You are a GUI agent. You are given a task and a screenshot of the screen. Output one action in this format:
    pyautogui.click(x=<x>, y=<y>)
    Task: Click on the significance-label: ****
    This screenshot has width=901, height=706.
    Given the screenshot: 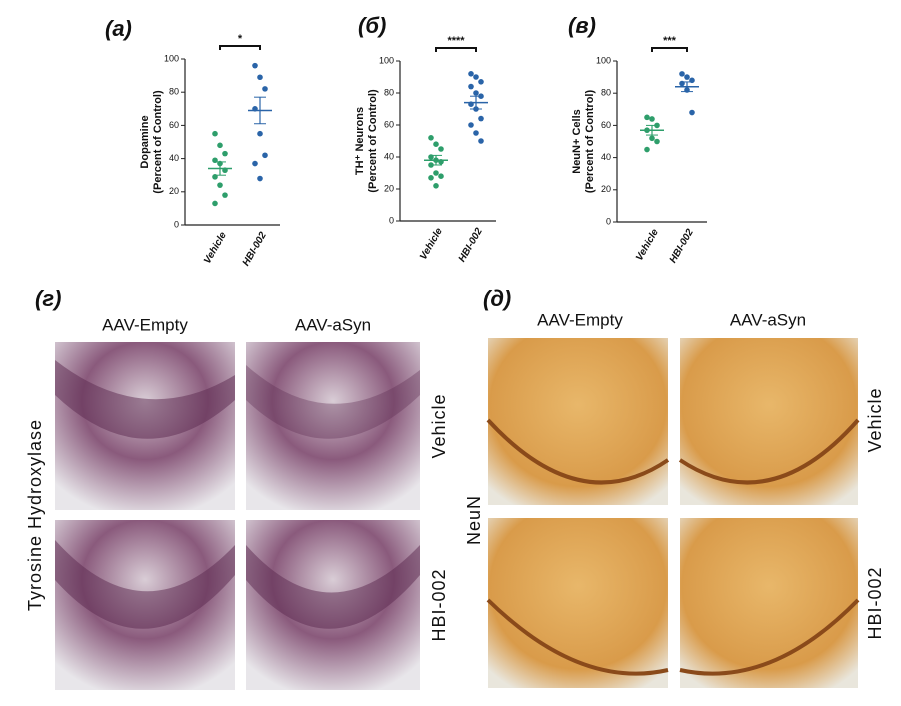 What is the action you would take?
    pyautogui.click(x=456, y=41)
    